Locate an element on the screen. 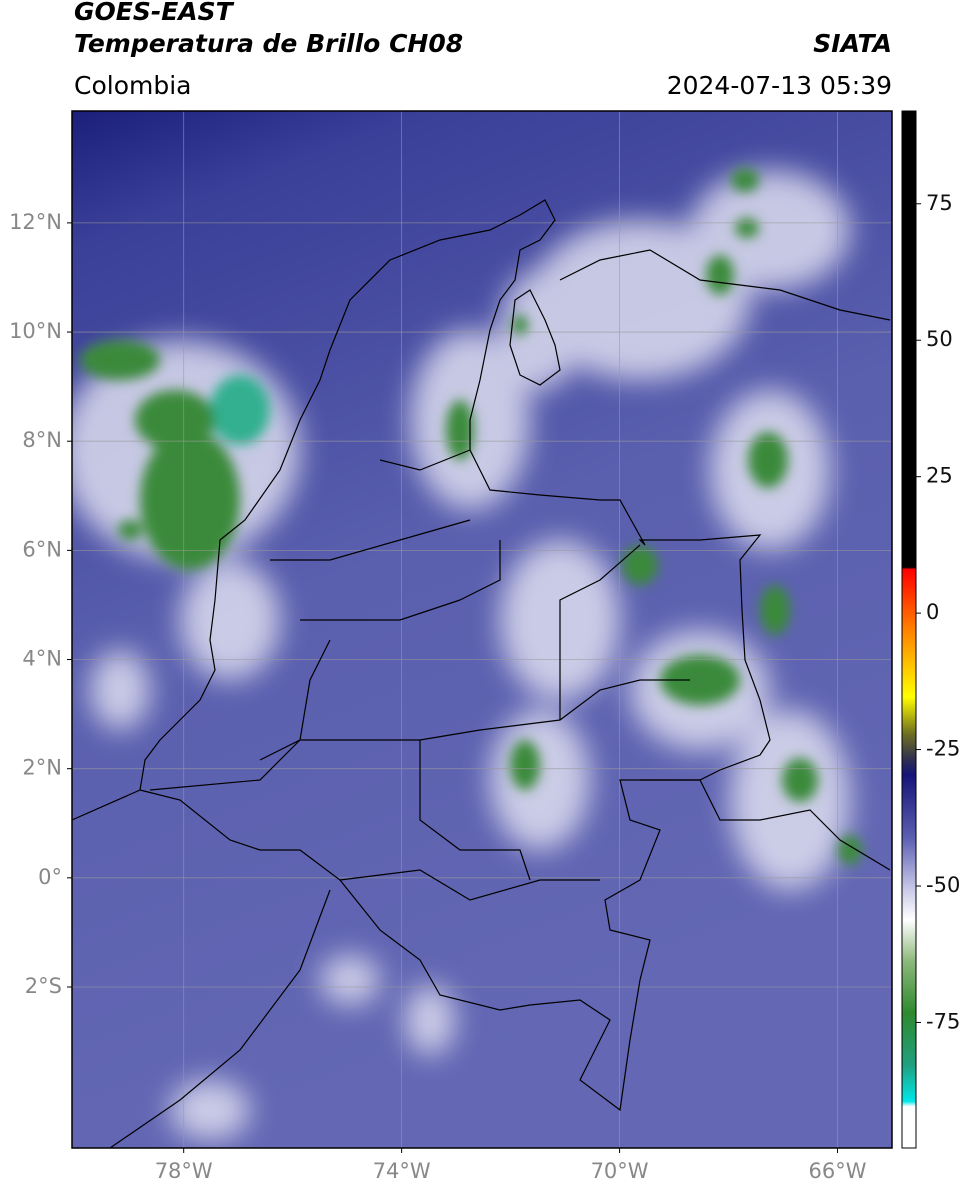  x-tick-label: 78°W is located at coordinates (184, 1171).